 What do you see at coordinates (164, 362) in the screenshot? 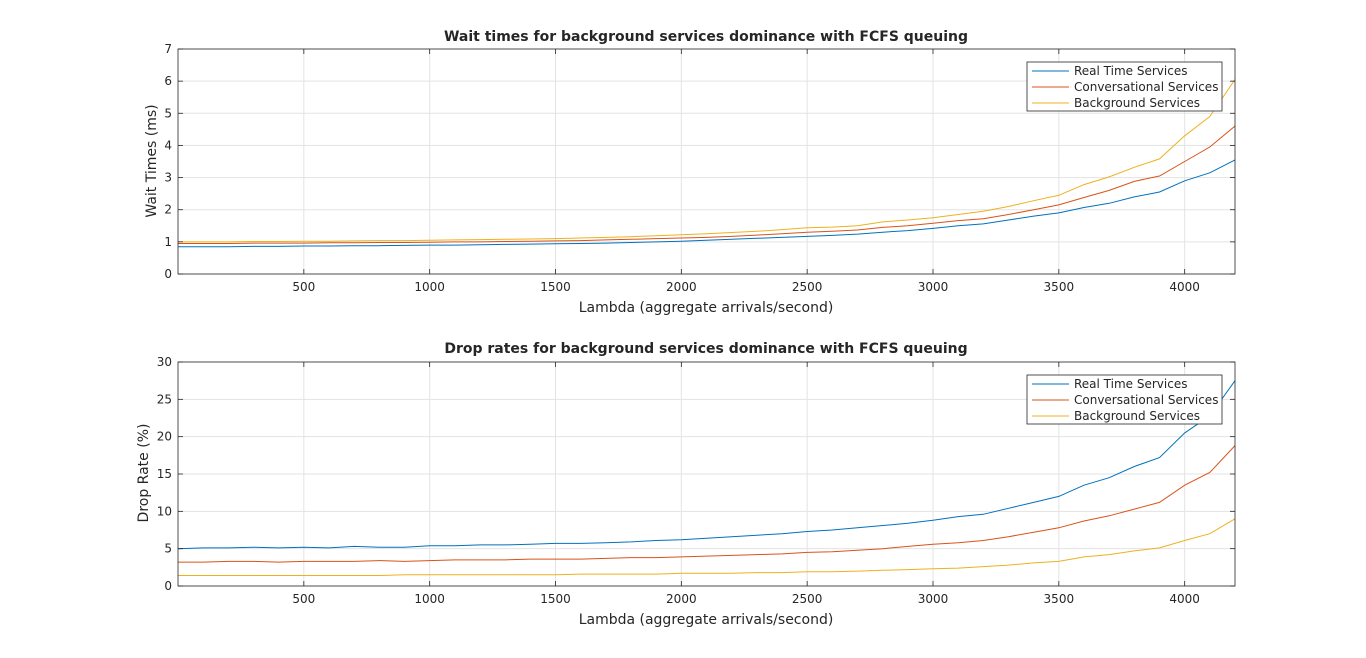
I see `y-tick-label: 30` at bounding box center [164, 362].